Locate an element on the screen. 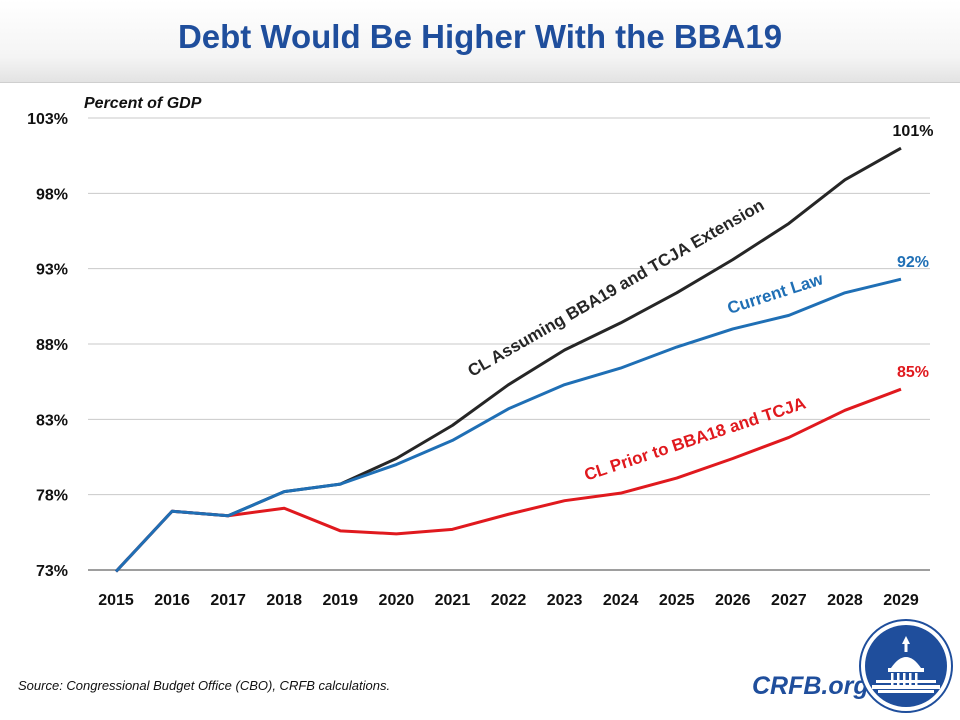 Image resolution: width=960 pixels, height=720 pixels. y-tick-label: 93% is located at coordinates (52, 270).